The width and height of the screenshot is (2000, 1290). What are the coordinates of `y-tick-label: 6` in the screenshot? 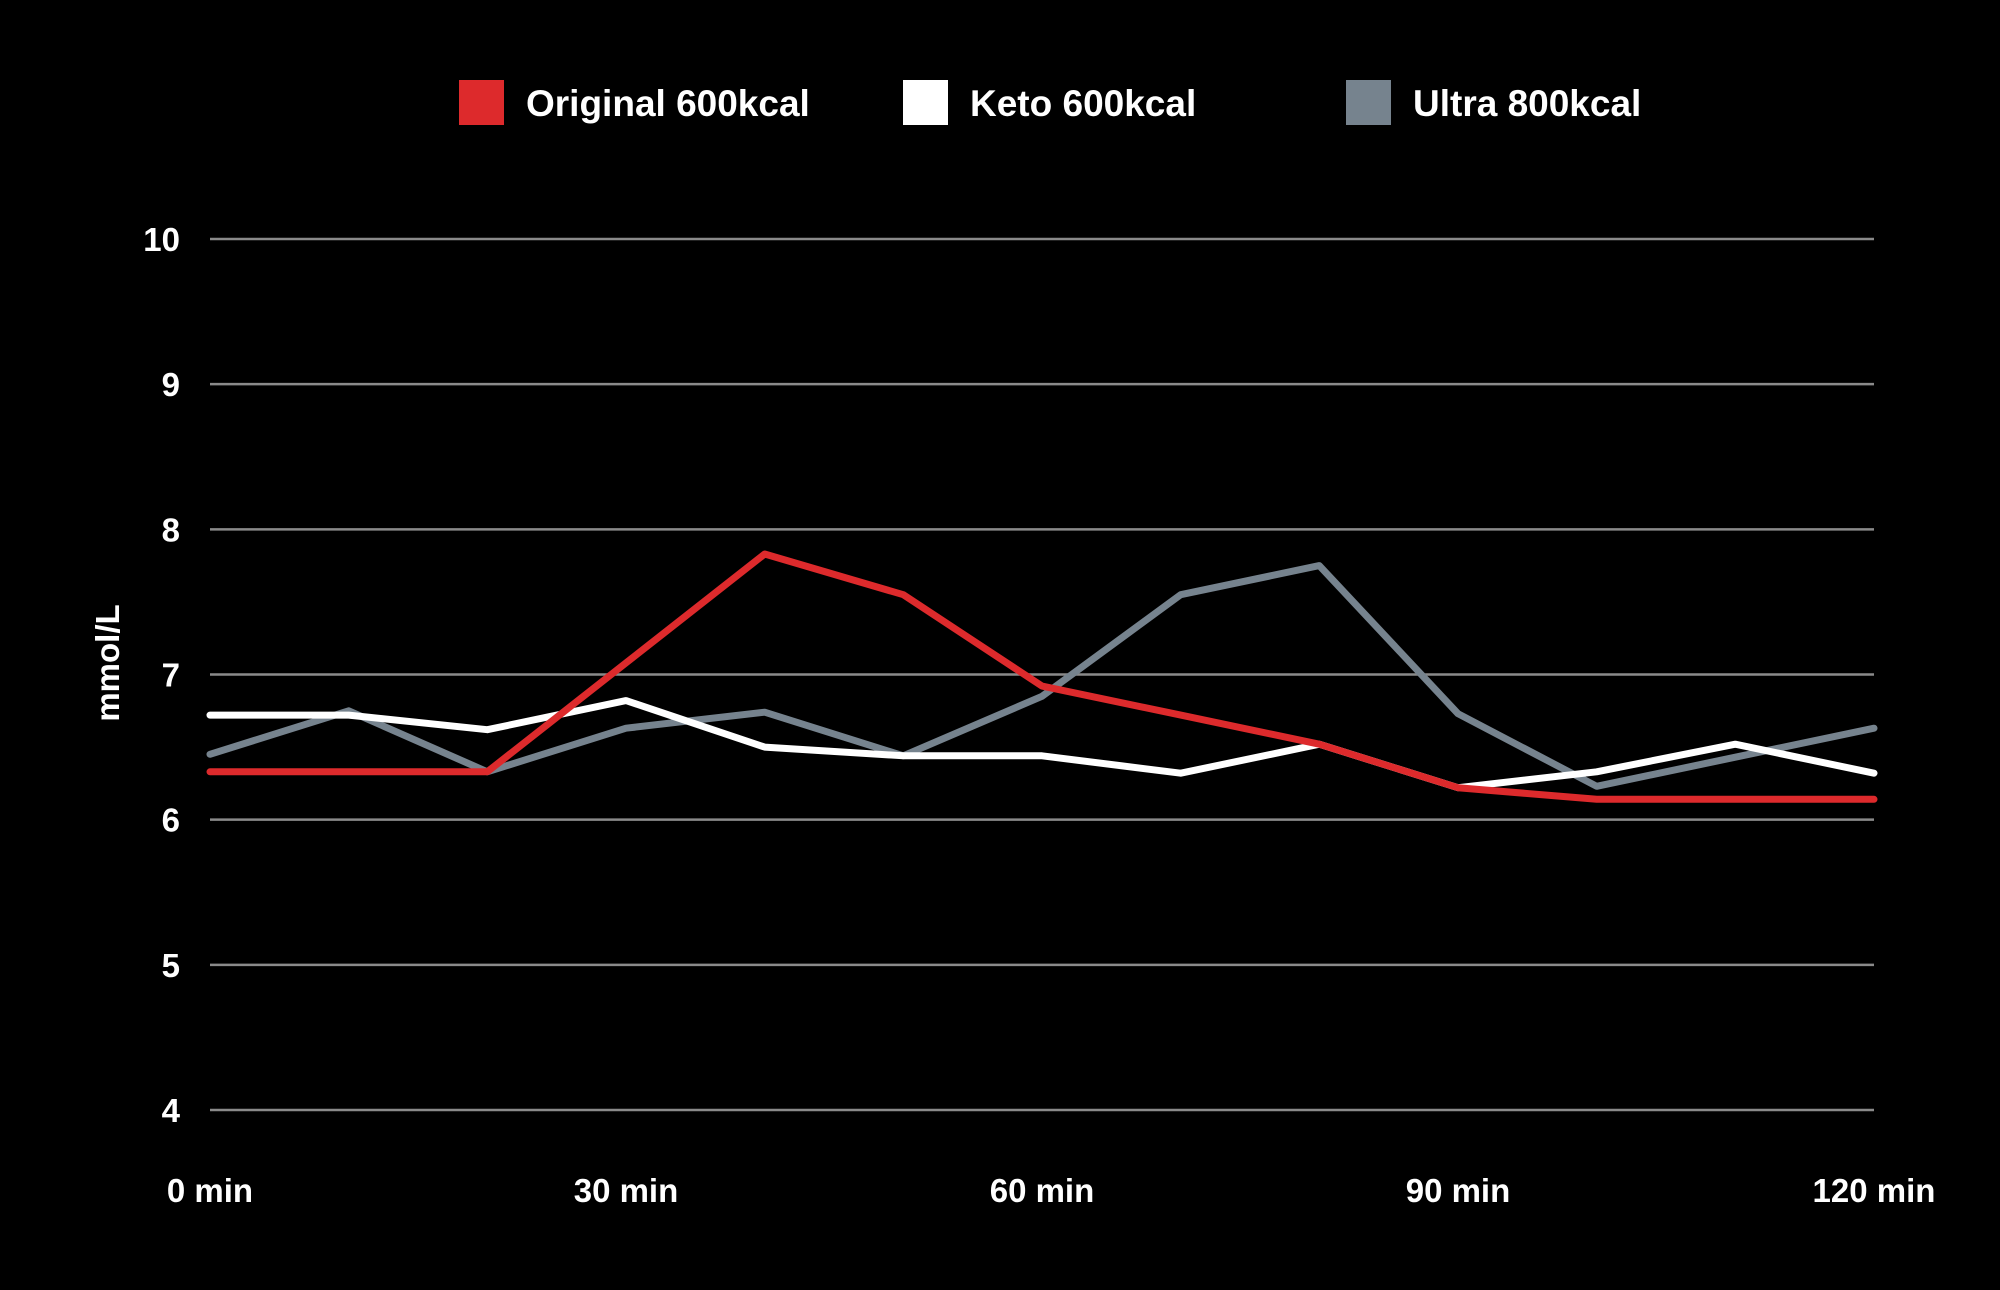 It's located at (171, 820).